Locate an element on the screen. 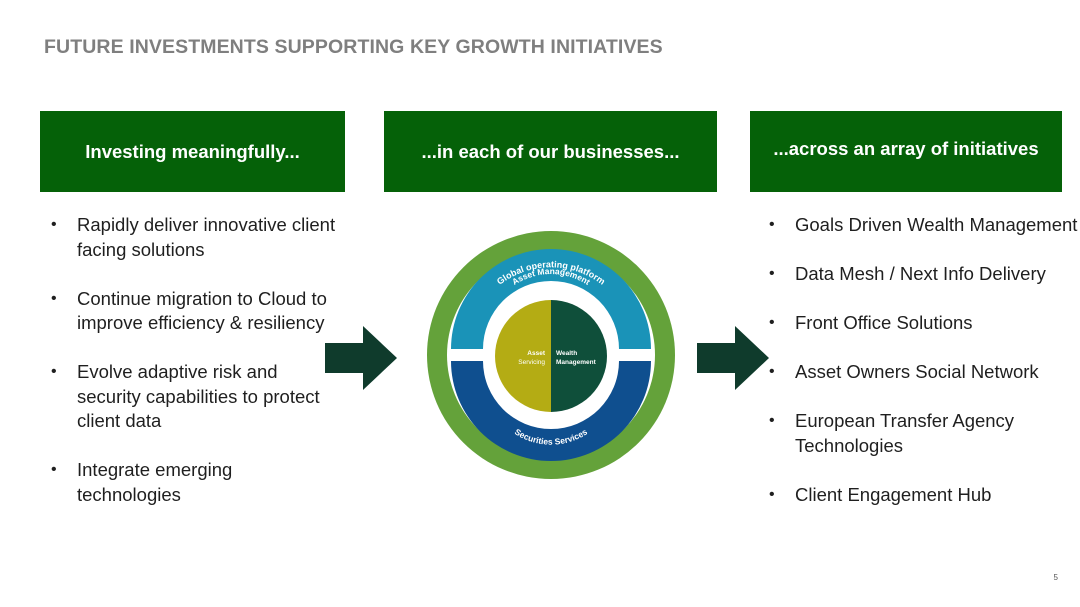 The width and height of the screenshot is (1080, 607). list-item: • European Transfer Agency Technologies is located at coordinates (919, 433).